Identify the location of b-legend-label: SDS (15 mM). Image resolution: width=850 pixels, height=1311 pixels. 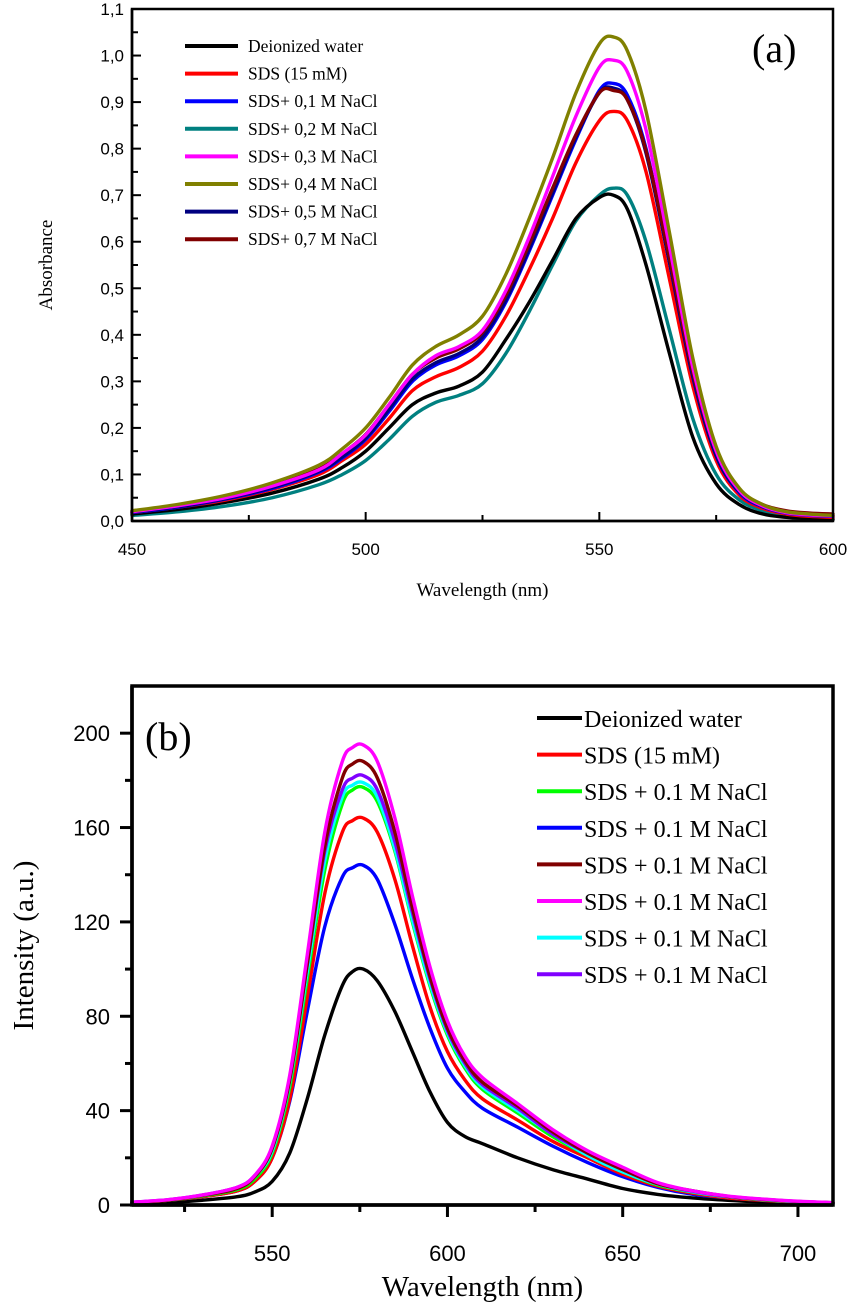
(652, 757).